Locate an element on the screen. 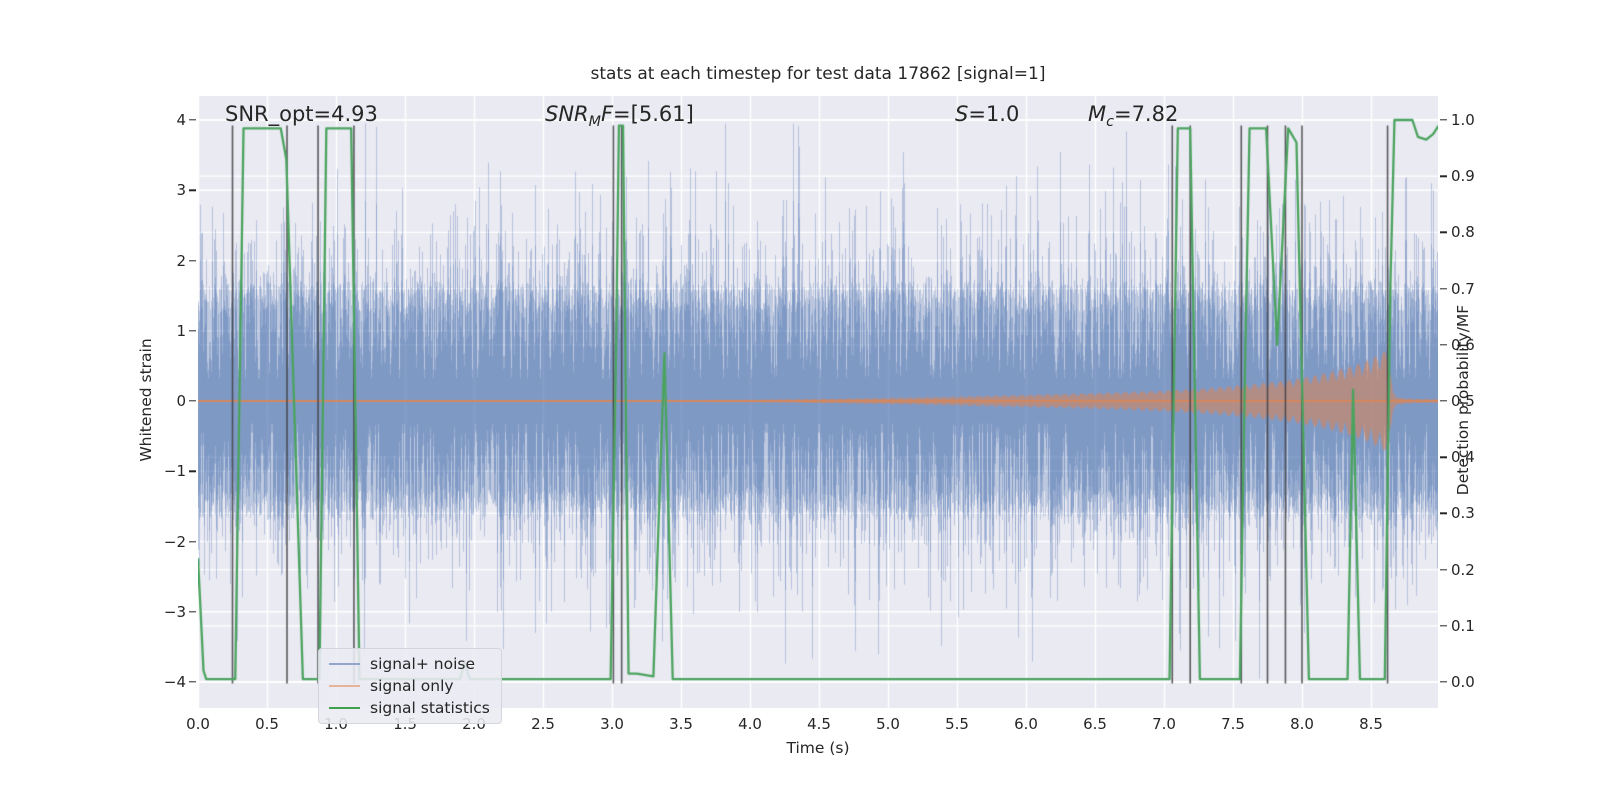 This screenshot has height=800, width=1600. left-axis-label: Whitened strain is located at coordinates (146, 400).